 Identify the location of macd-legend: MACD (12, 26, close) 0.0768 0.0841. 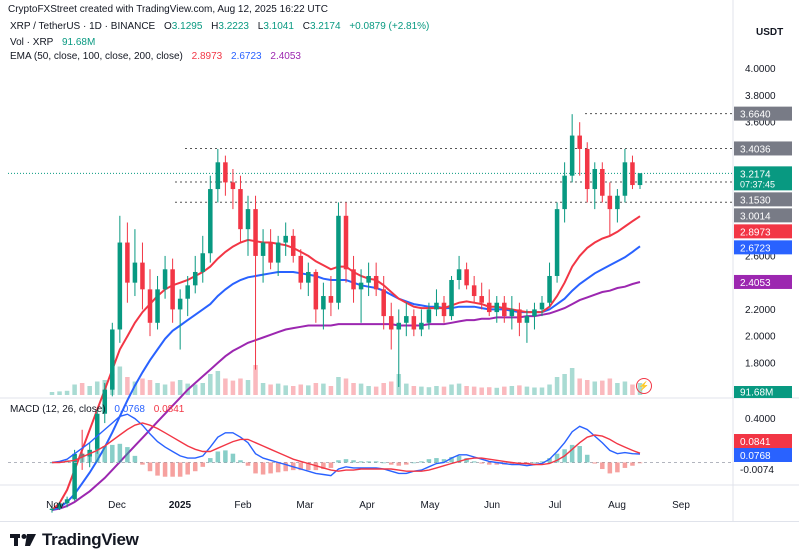
(97, 409).